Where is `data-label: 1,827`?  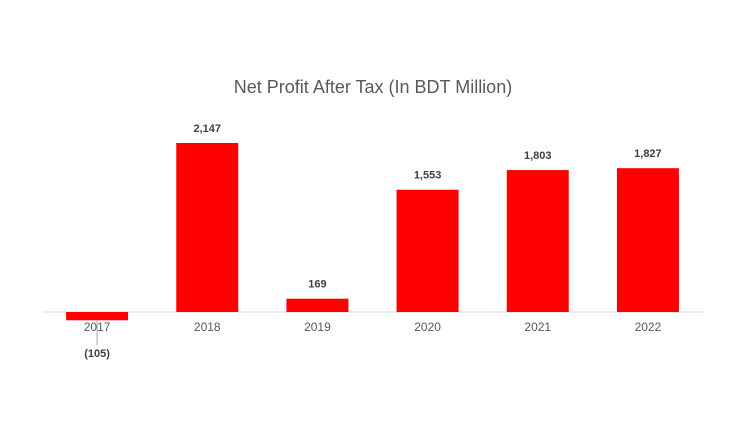 data-label: 1,827 is located at coordinates (648, 154).